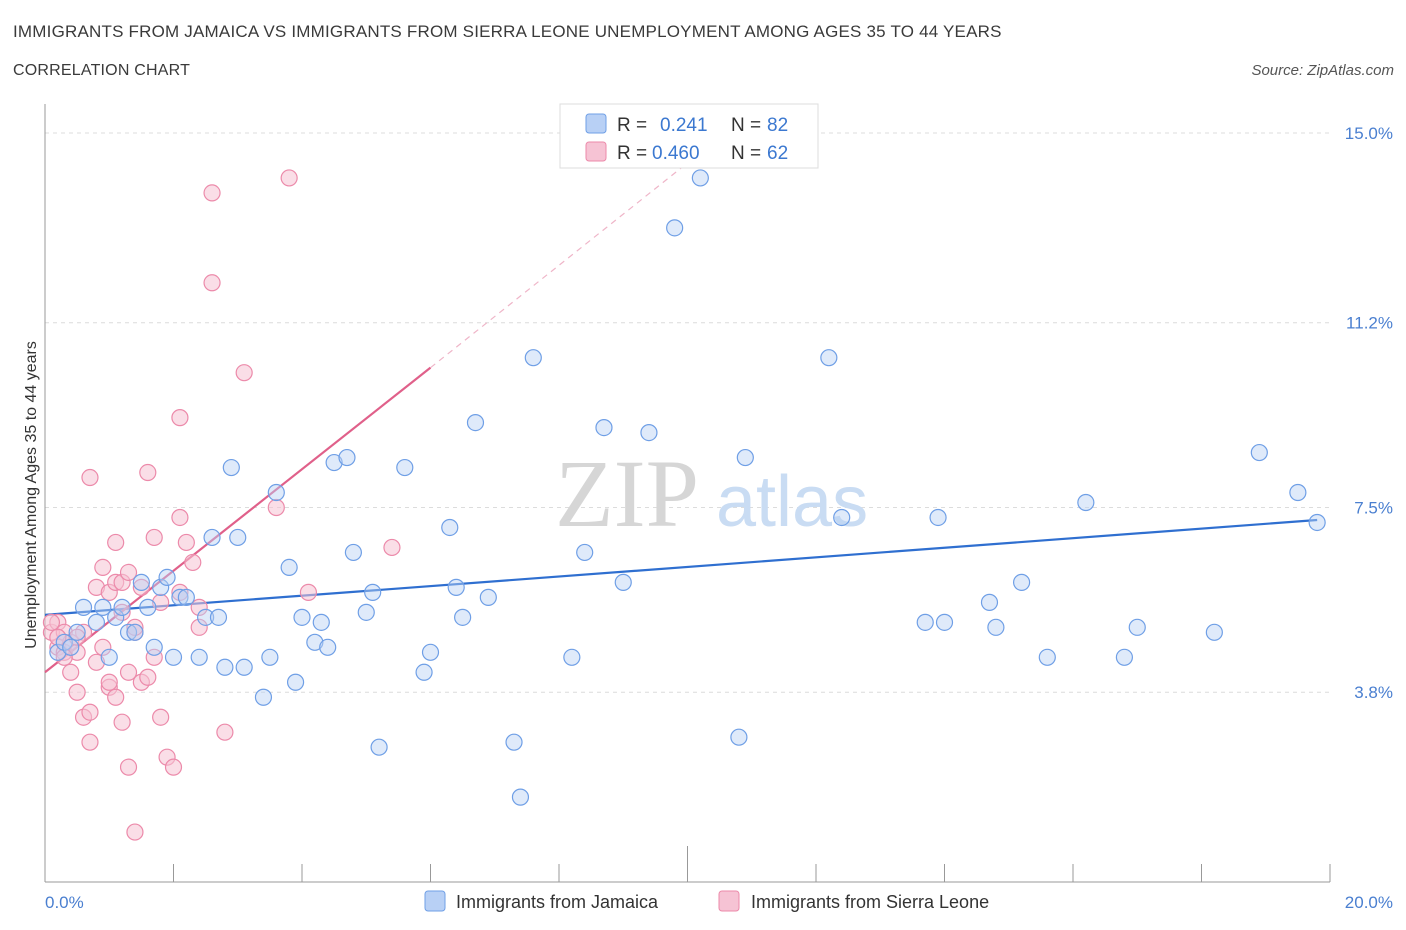 This screenshot has width=1406, height=930. Describe the element at coordinates (1373, 507) in the screenshot. I see `y-tick-label: 7.5%` at that location.